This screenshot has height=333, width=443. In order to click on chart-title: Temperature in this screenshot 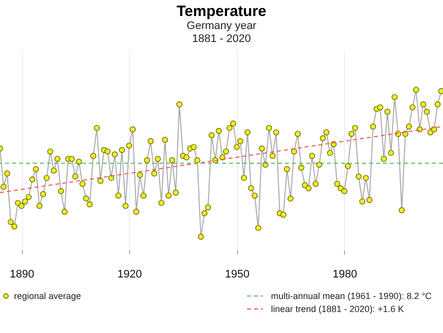, I will do `click(221, 11)`.